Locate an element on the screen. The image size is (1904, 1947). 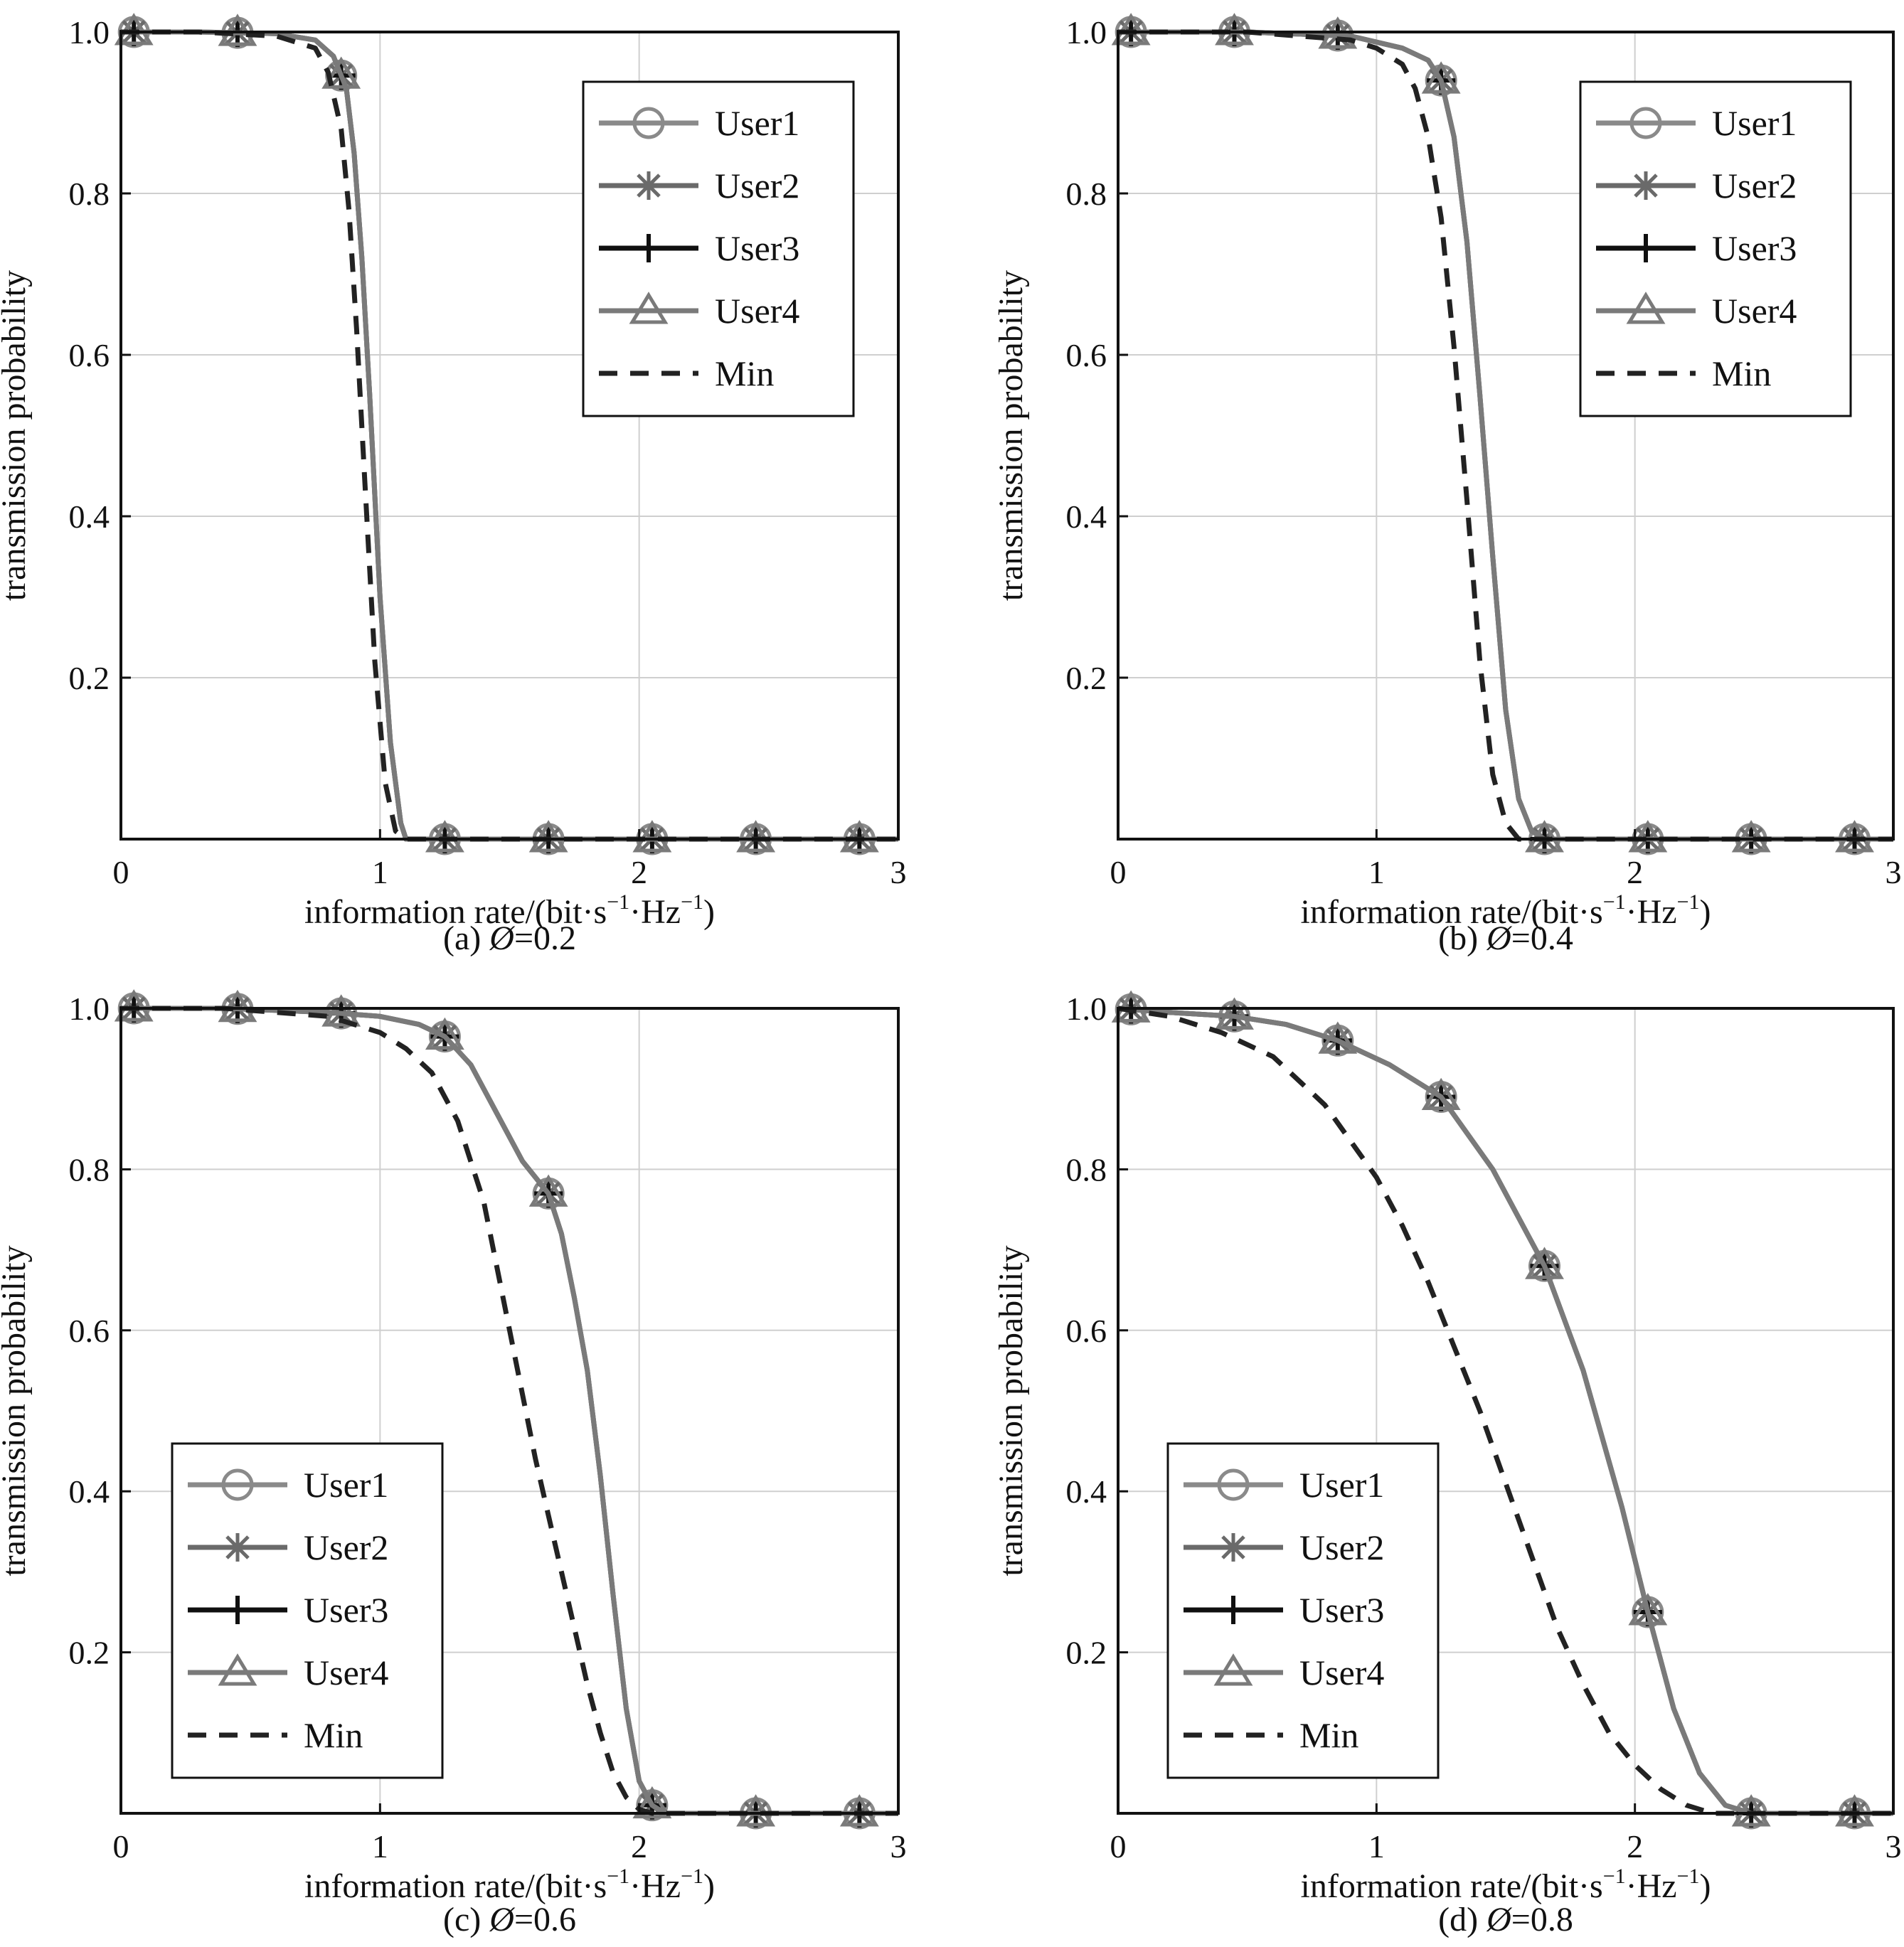
caption-prefix: (c) is located at coordinates (466, 1919).